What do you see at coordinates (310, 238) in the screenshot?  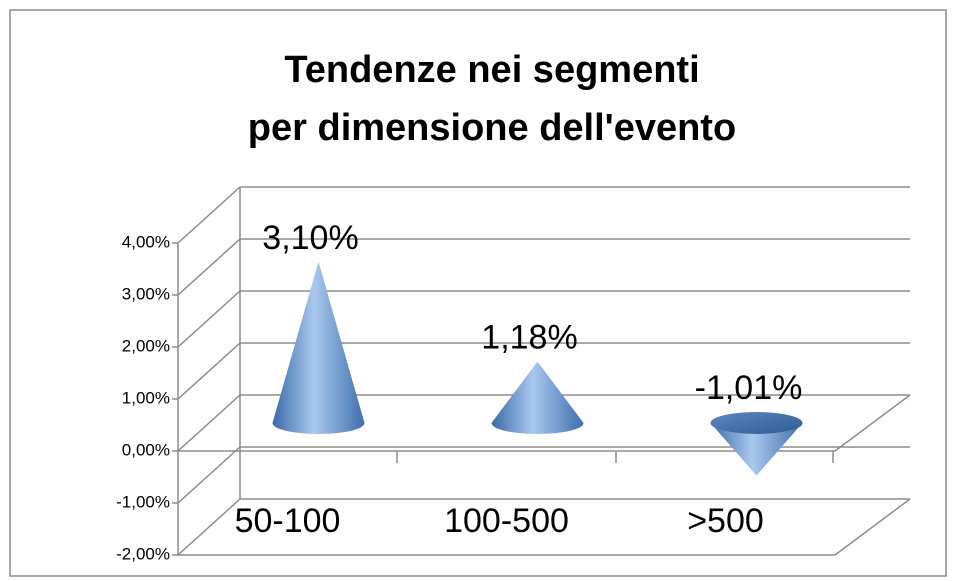 I see `data-label: 3,10%` at bounding box center [310, 238].